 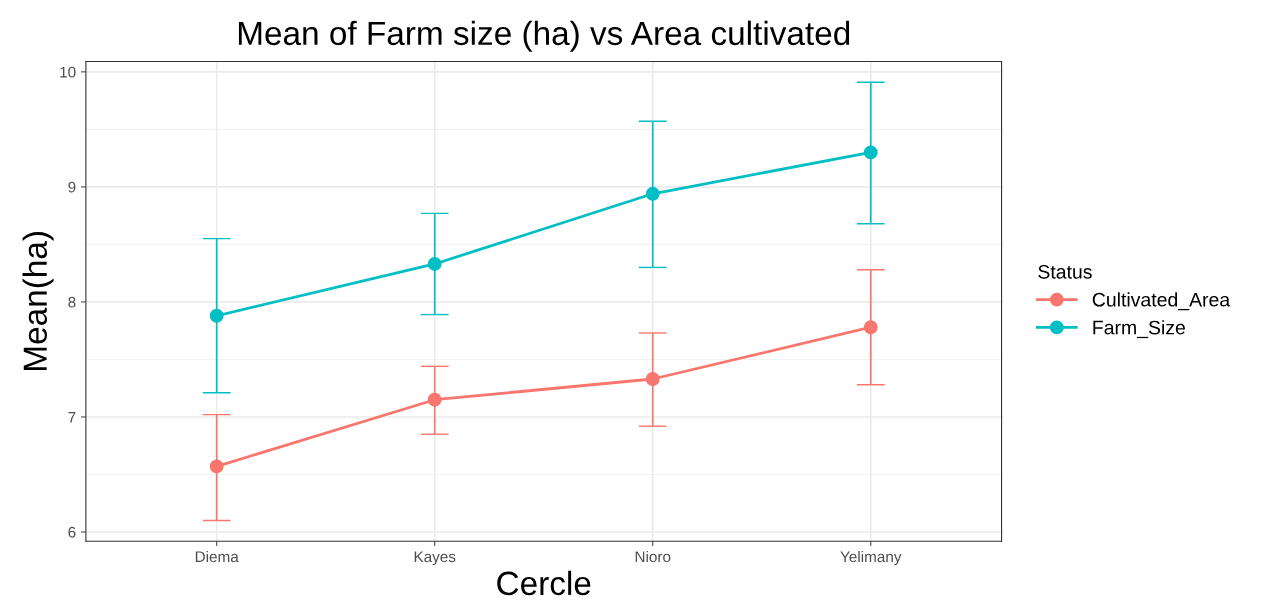 I want to click on x-tick-label: Diema, so click(x=217, y=556).